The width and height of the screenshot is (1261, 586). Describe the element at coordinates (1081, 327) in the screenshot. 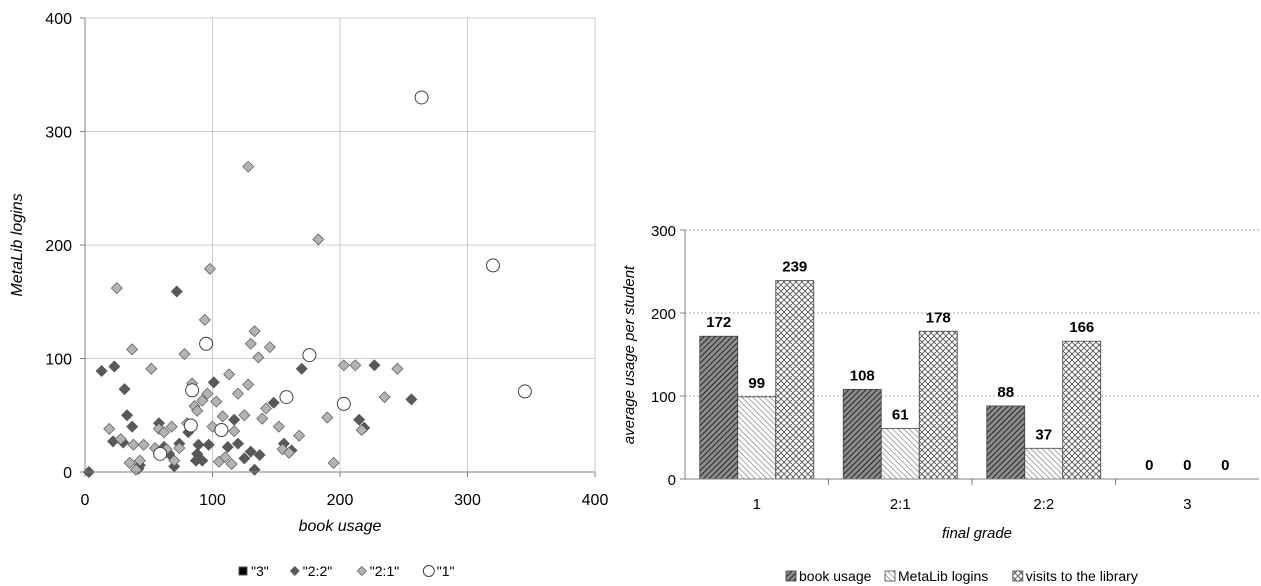

I see `bar-data-label: 166` at that location.